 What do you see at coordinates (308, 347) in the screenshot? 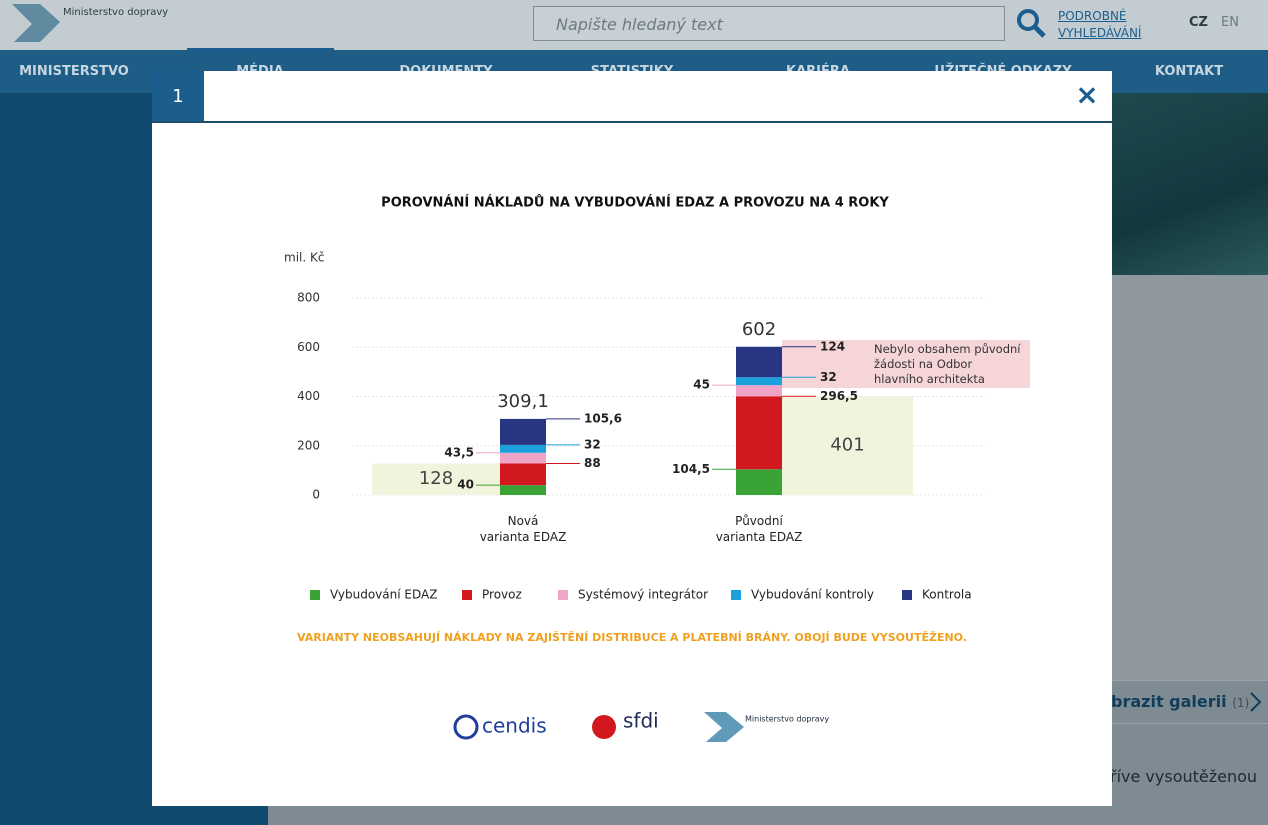
I see `y-tick-label: 600` at bounding box center [308, 347].